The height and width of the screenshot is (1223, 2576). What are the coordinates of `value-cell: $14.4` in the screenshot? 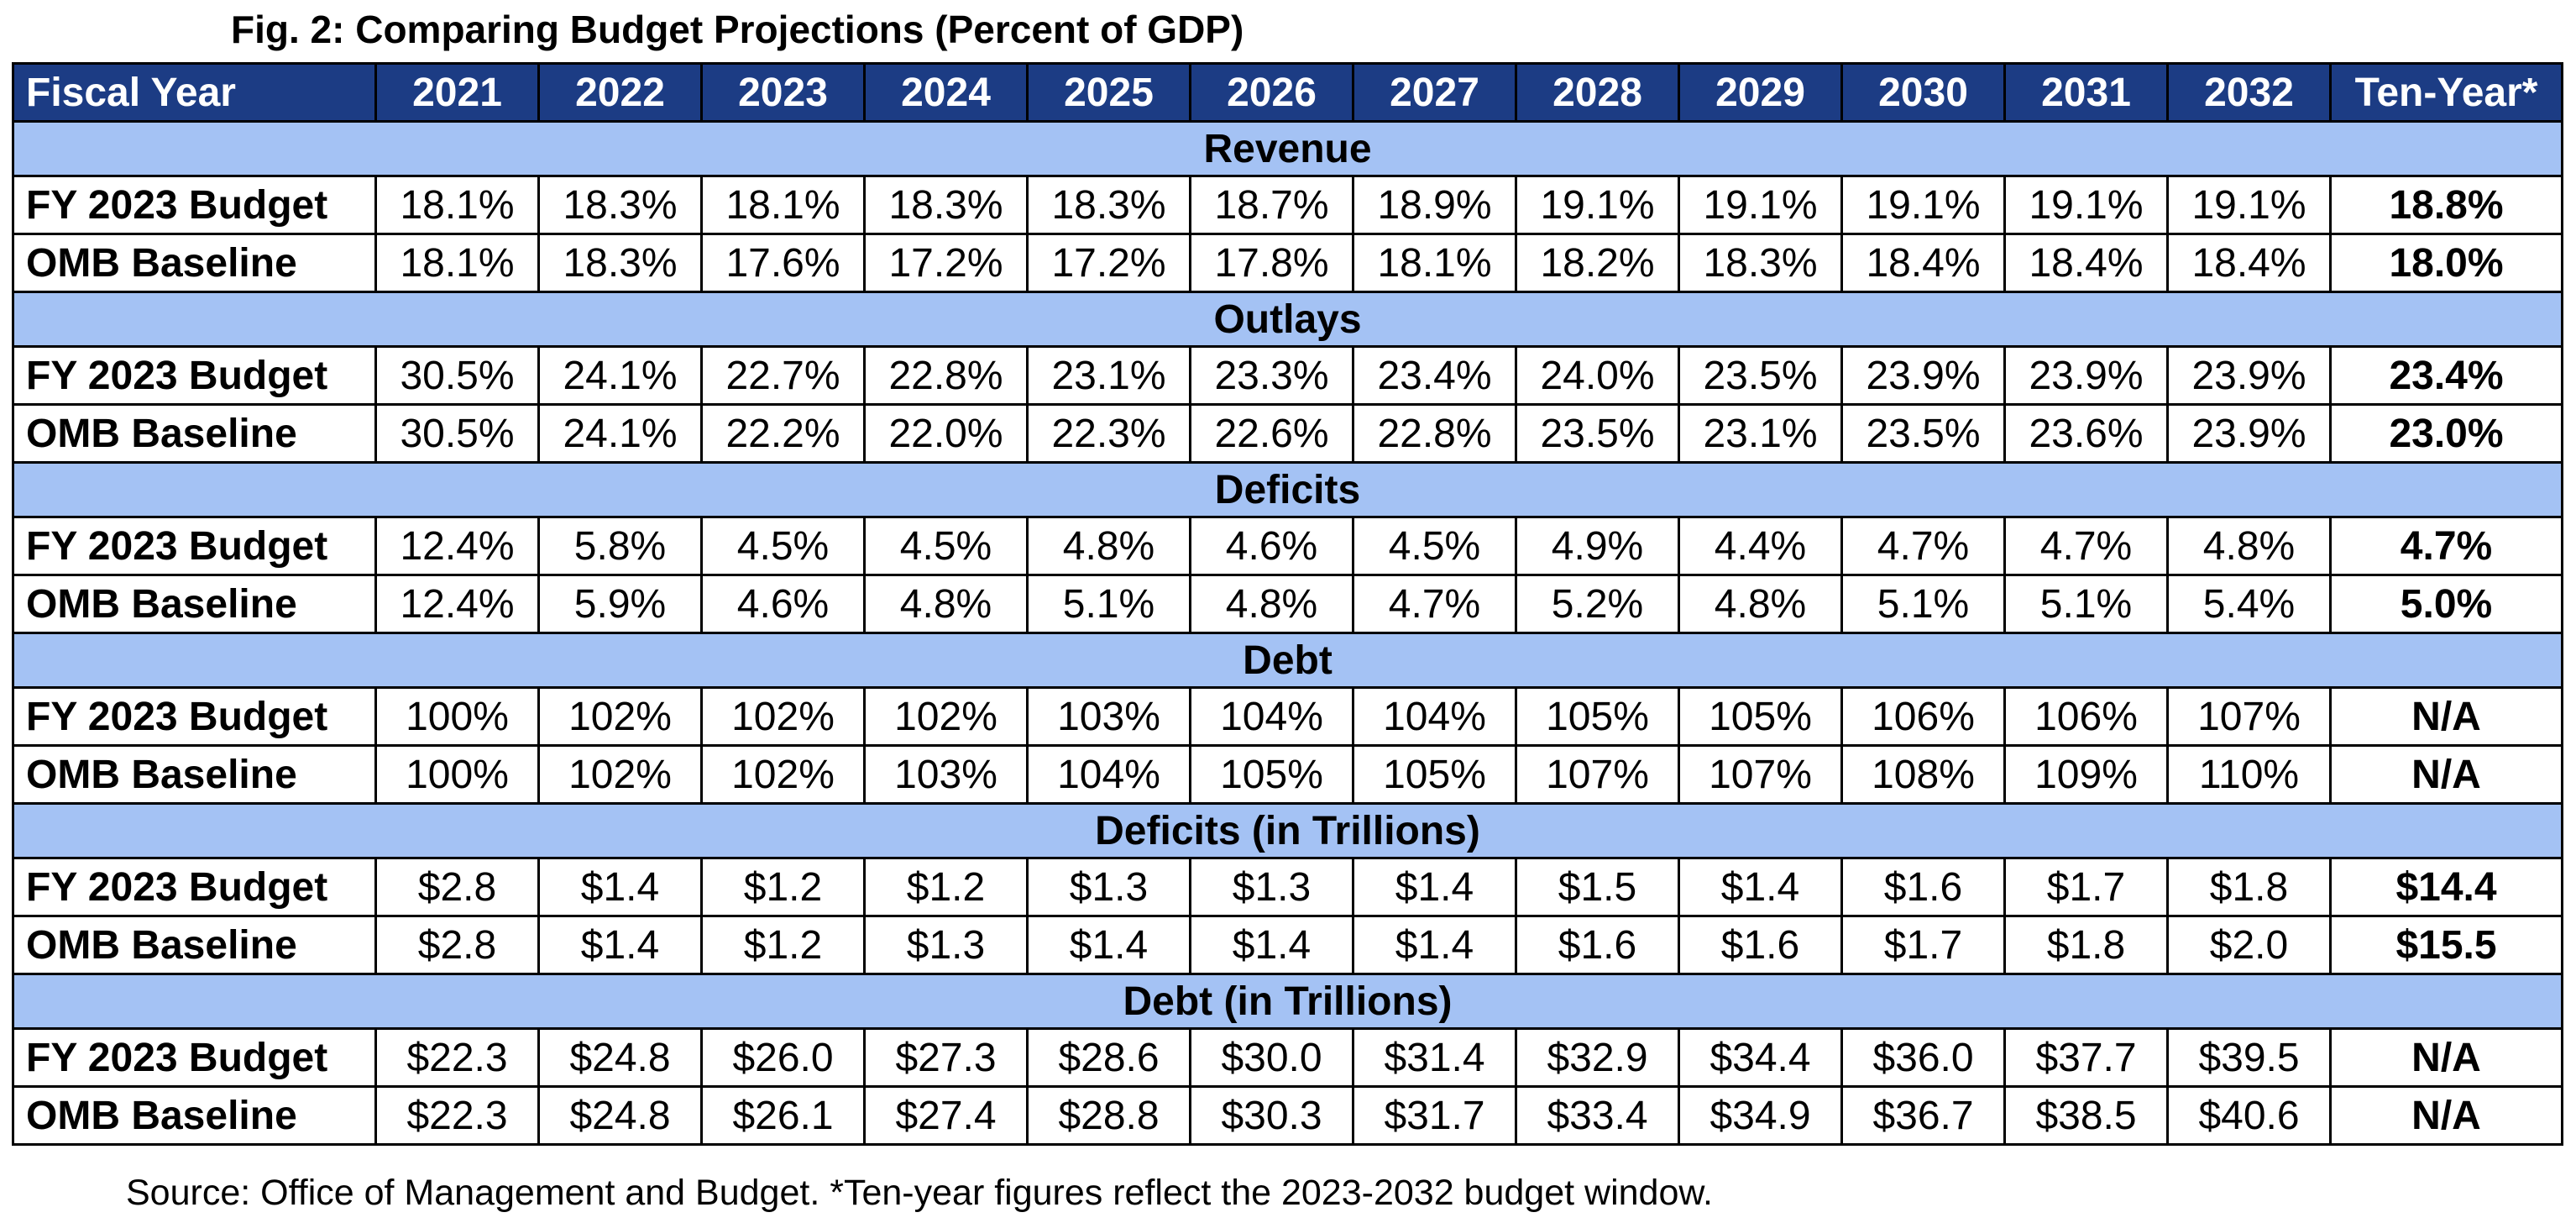 It's located at (2446, 887).